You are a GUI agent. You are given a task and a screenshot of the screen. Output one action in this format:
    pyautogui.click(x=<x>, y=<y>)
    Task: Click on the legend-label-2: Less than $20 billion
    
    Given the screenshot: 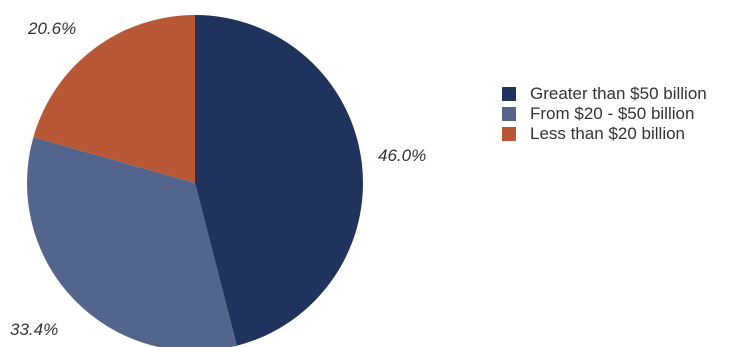 What is the action you would take?
    pyautogui.click(x=608, y=133)
    